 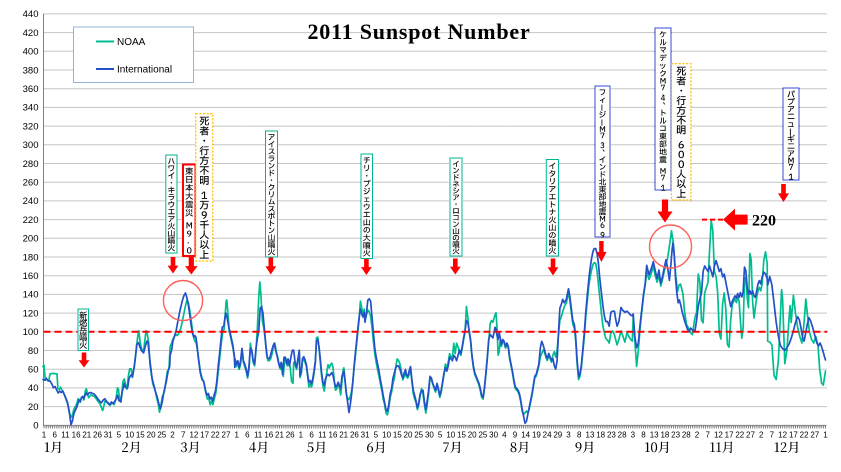 What do you see at coordinates (31, 52) in the screenshot?
I see `svg-text: 400` at bounding box center [31, 52].